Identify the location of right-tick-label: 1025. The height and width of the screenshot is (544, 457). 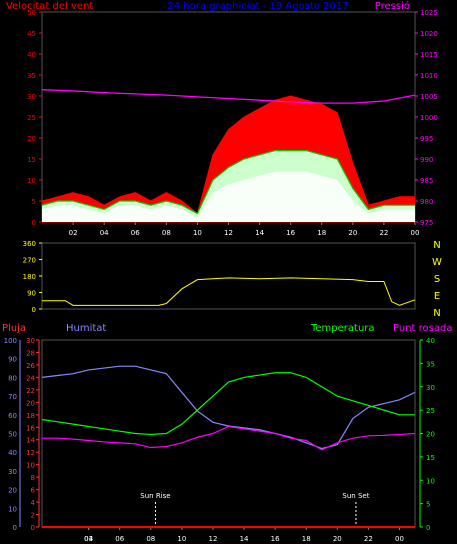
(429, 13).